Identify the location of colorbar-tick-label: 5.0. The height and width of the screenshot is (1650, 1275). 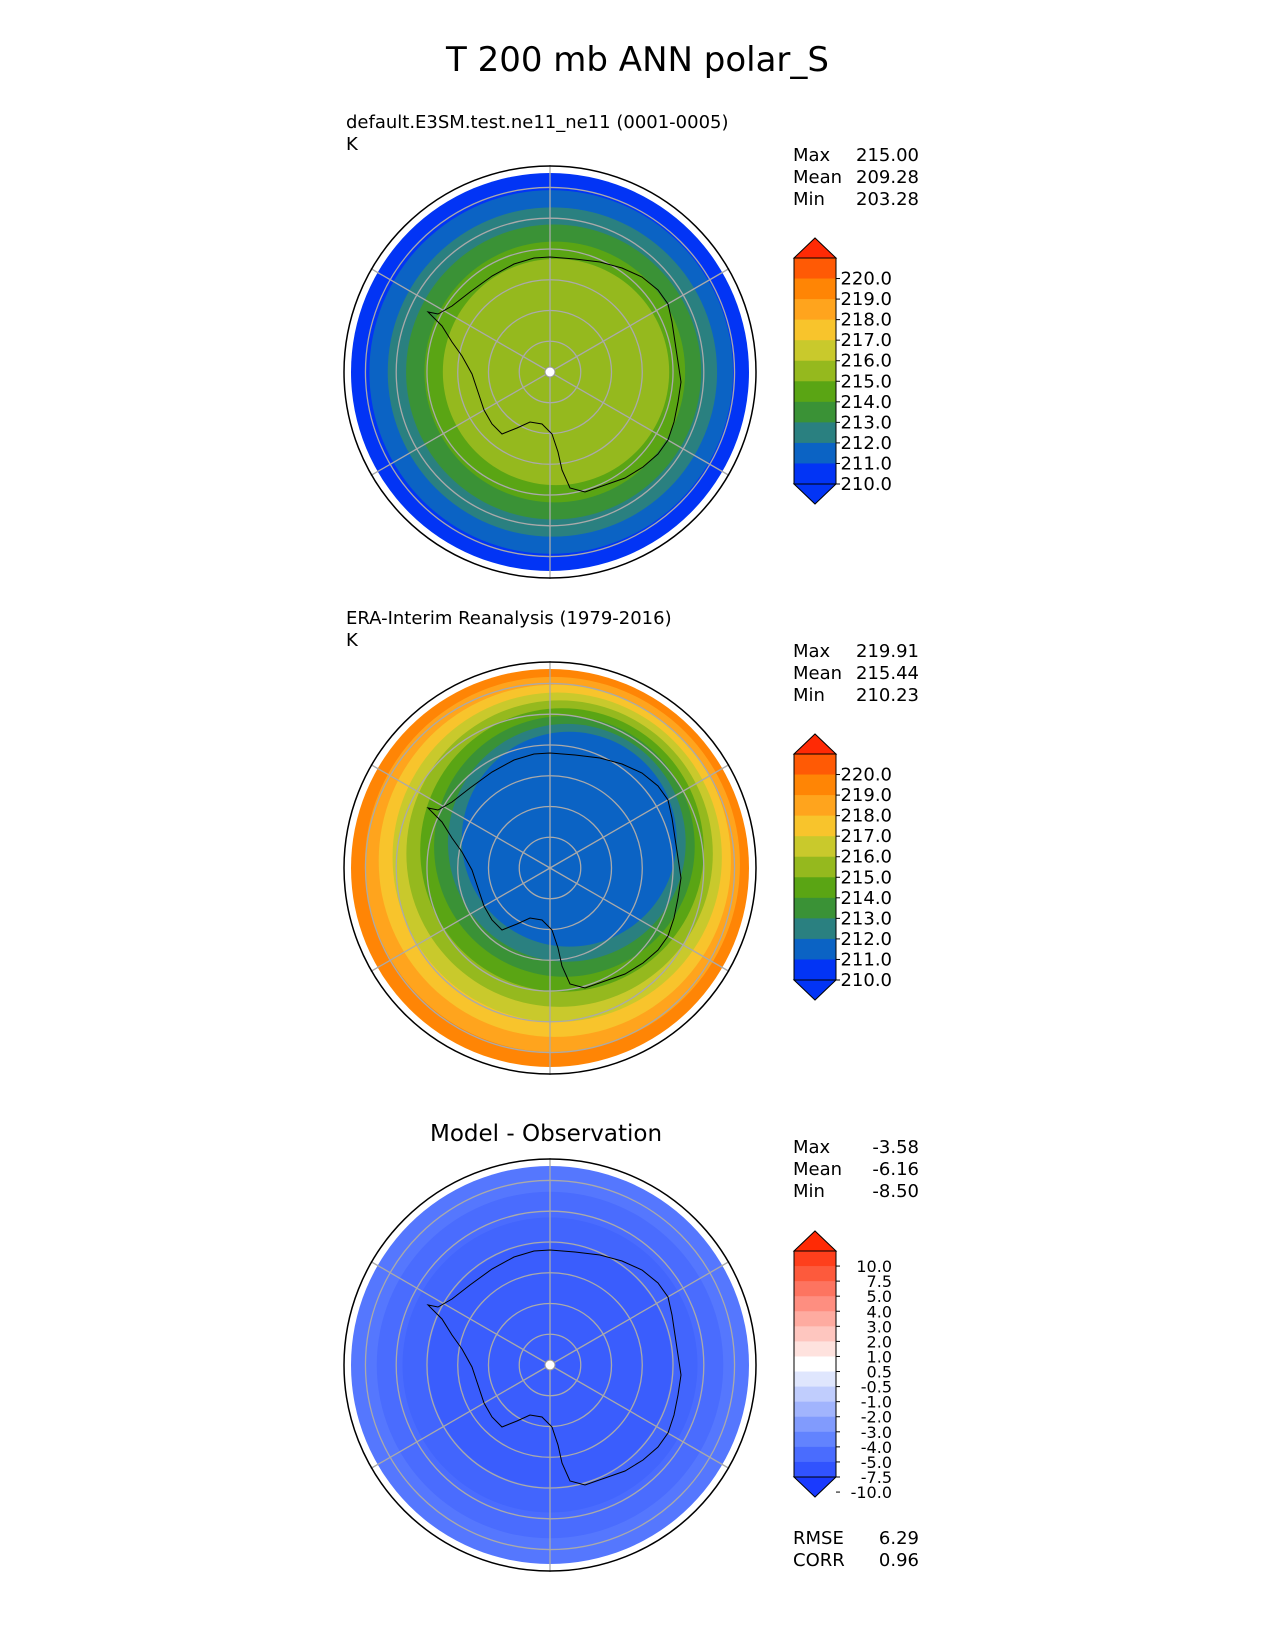
(879, 1296).